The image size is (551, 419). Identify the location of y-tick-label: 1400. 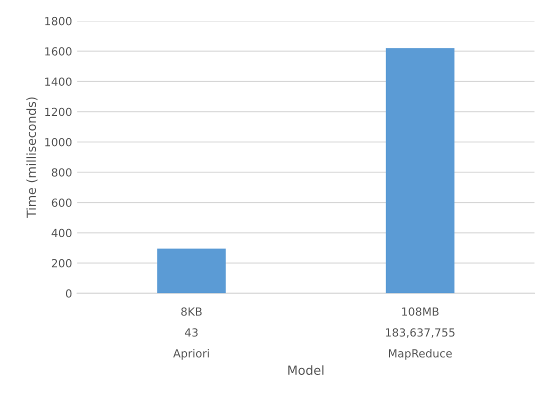
(58, 81).